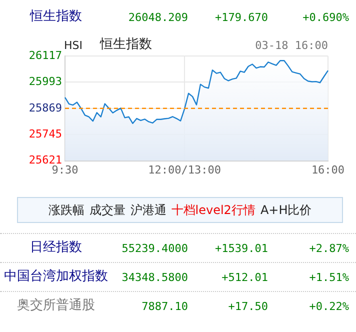  What do you see at coordinates (45, 81) in the screenshot?
I see `y-tick-label: 25993` at bounding box center [45, 81].